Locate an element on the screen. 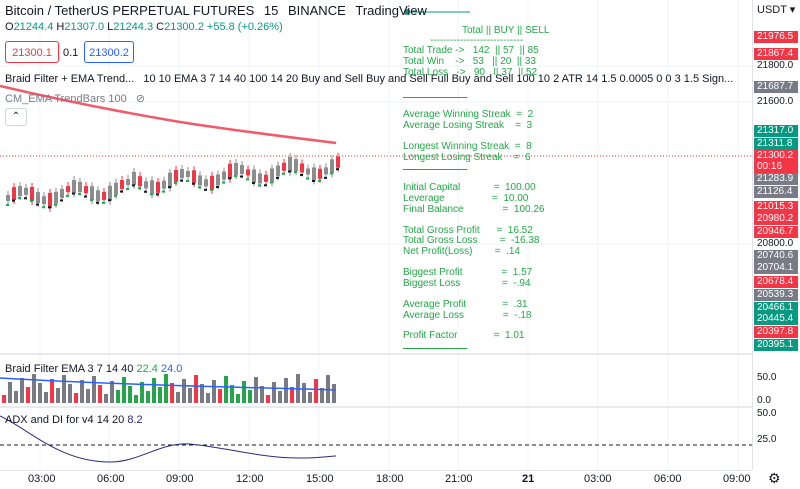 The height and width of the screenshot is (489, 800). stats-avg-profit: Average Profit = .31 is located at coordinates (465, 304).